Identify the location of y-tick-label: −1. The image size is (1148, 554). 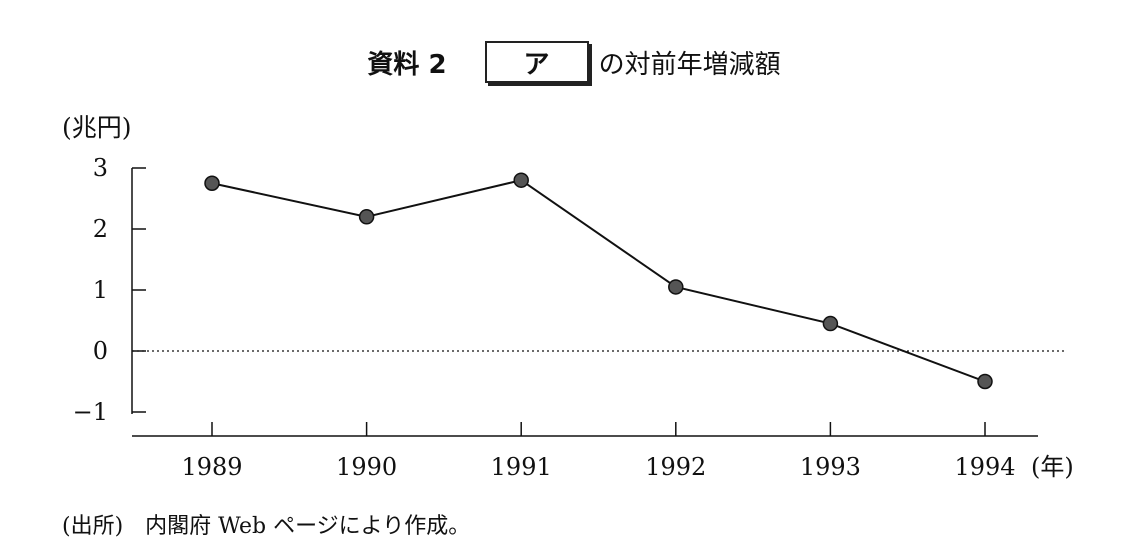
(90, 412).